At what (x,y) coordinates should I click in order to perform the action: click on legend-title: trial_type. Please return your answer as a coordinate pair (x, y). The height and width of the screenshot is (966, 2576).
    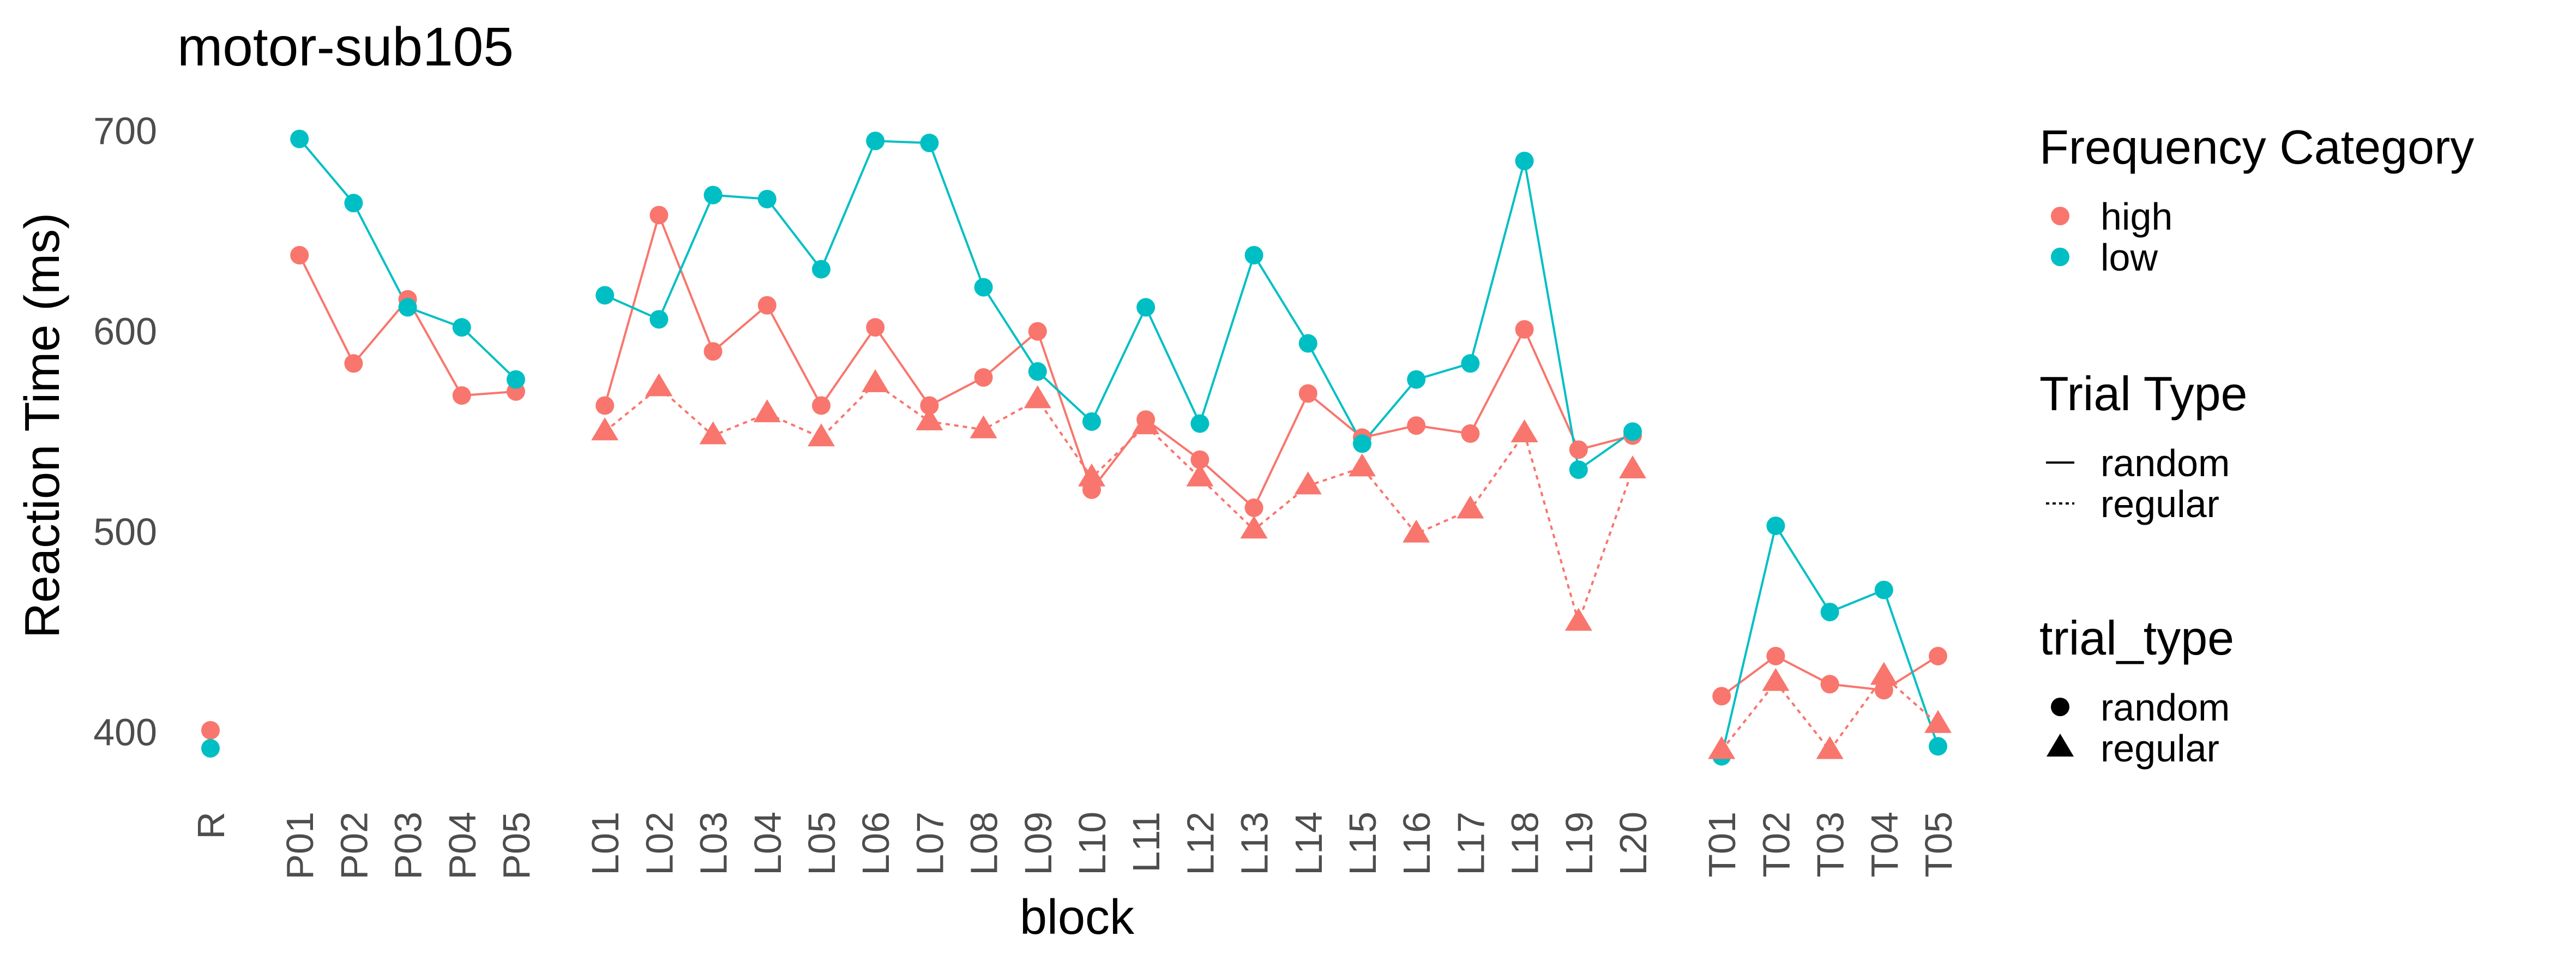
    Looking at the image, I should click on (2136, 638).